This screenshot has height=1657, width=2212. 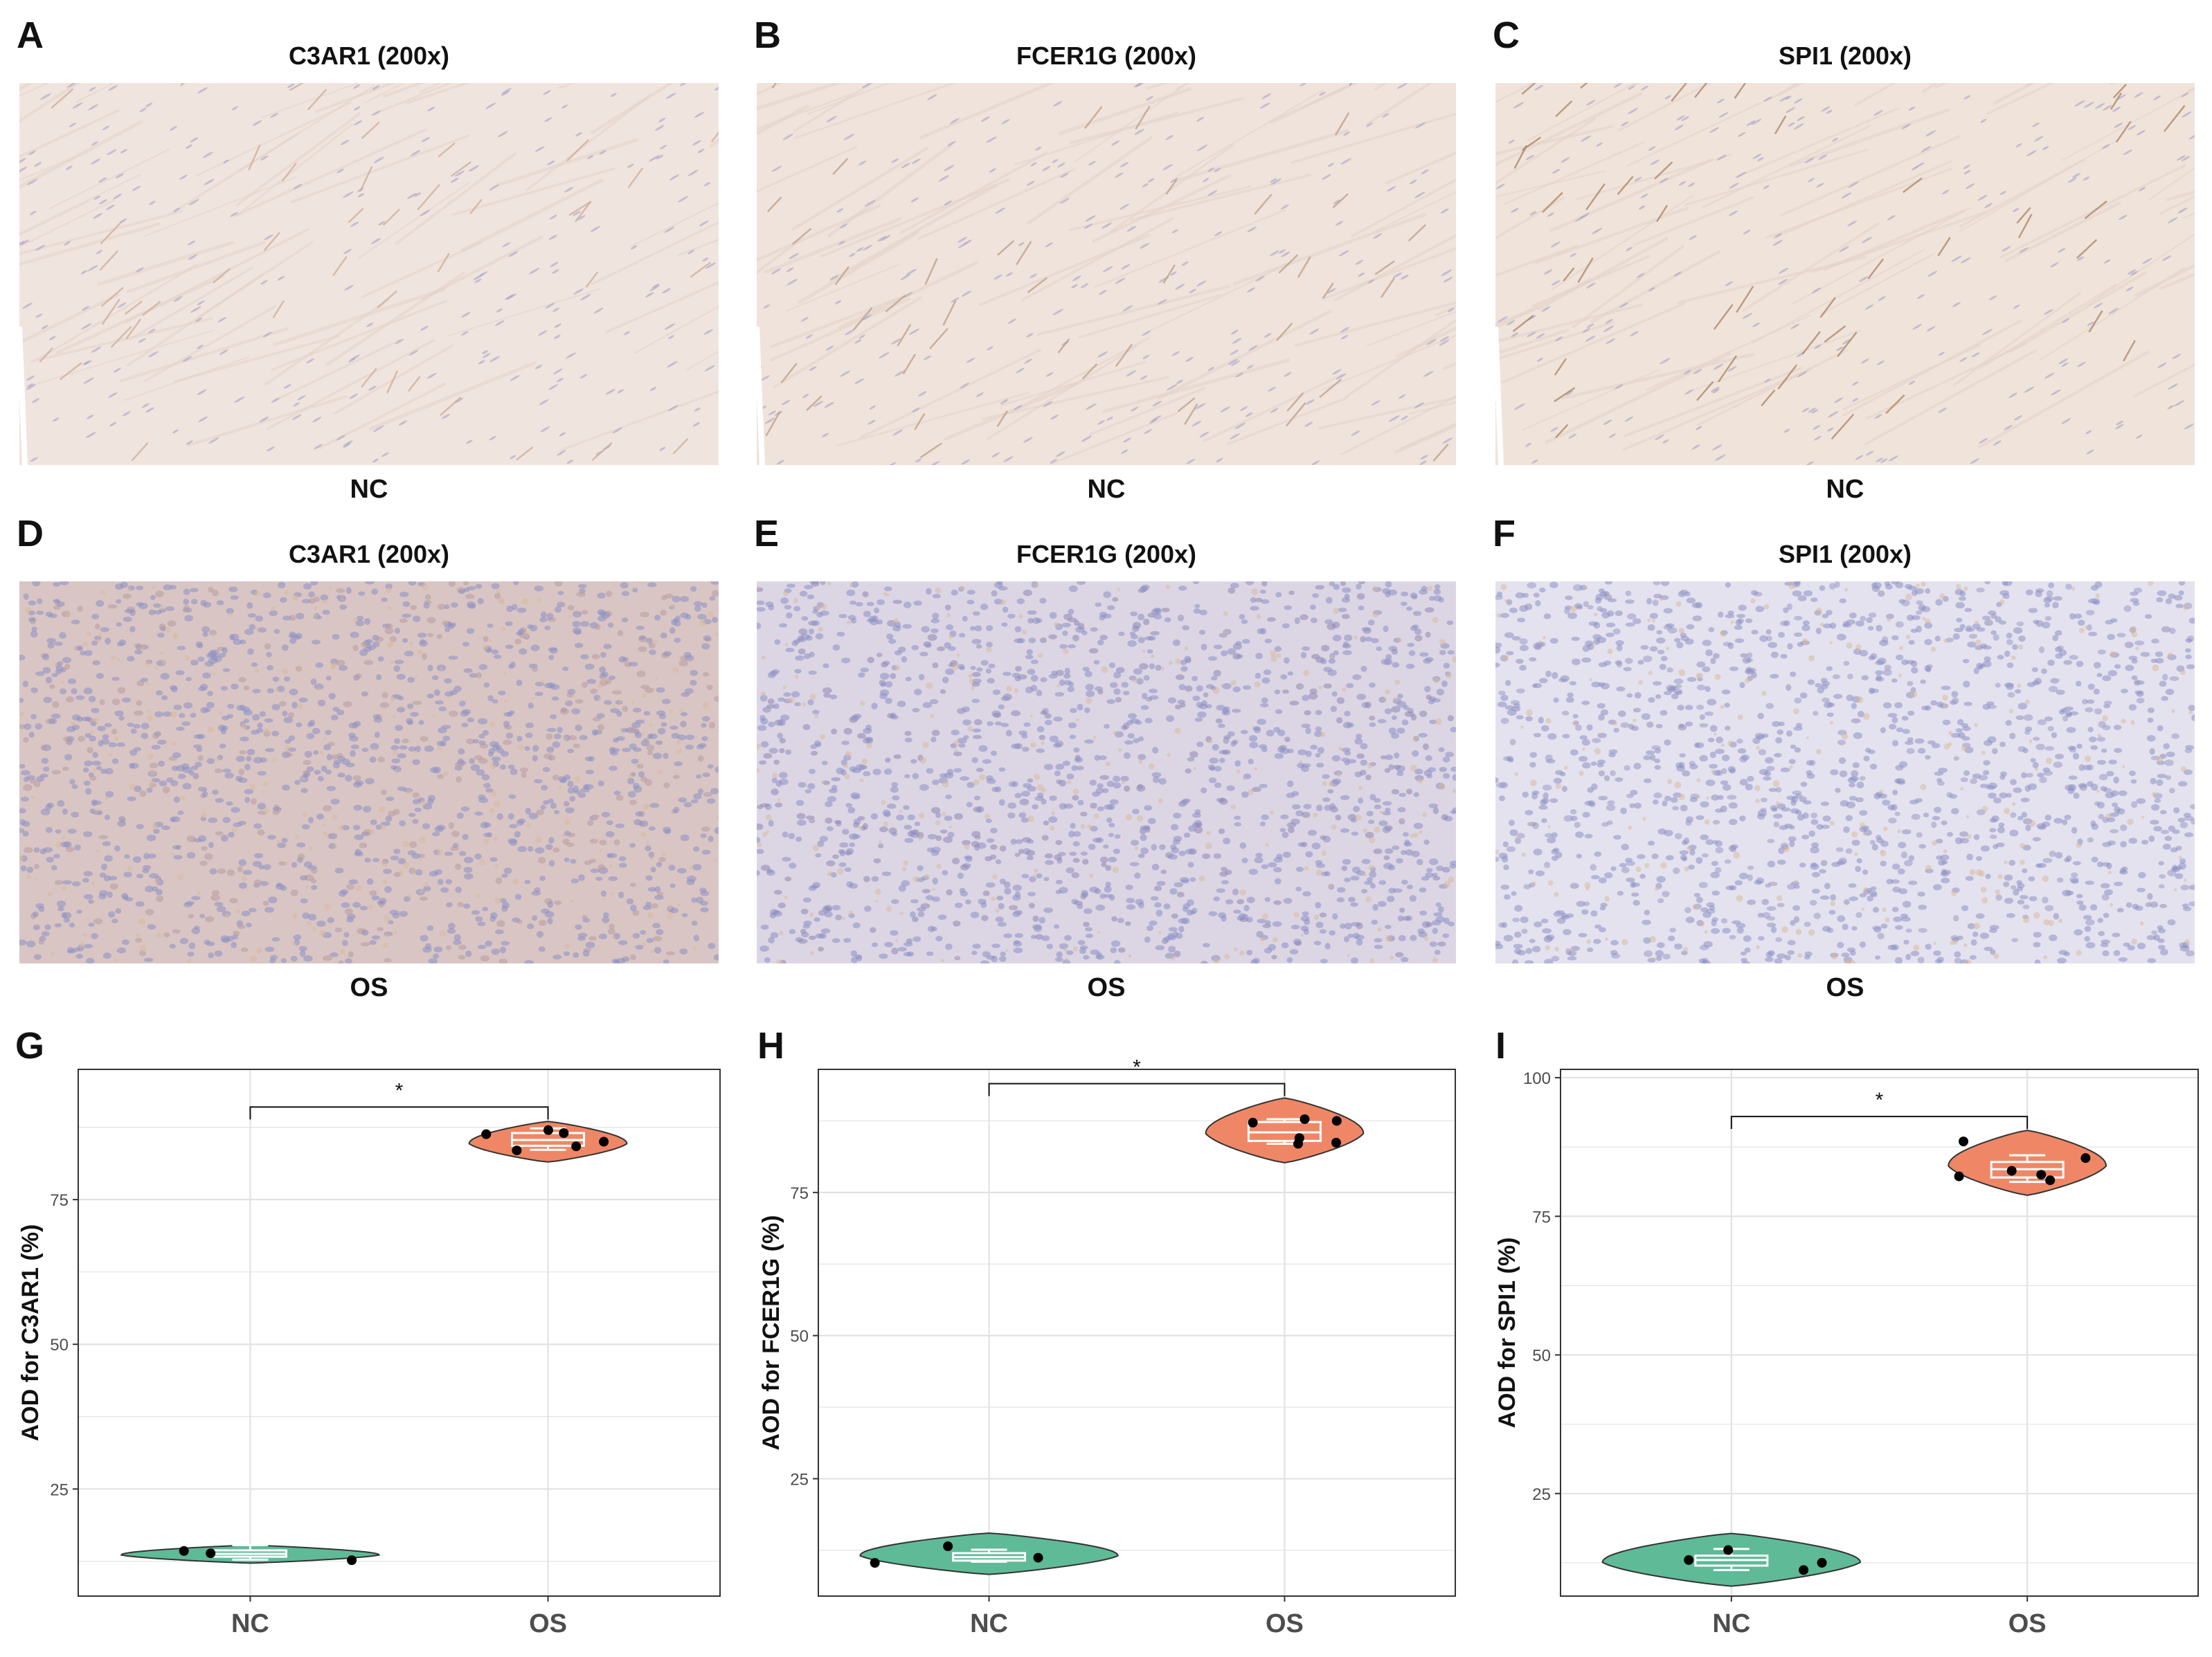 I want to click on panel-letter: I, so click(x=1501, y=1046).